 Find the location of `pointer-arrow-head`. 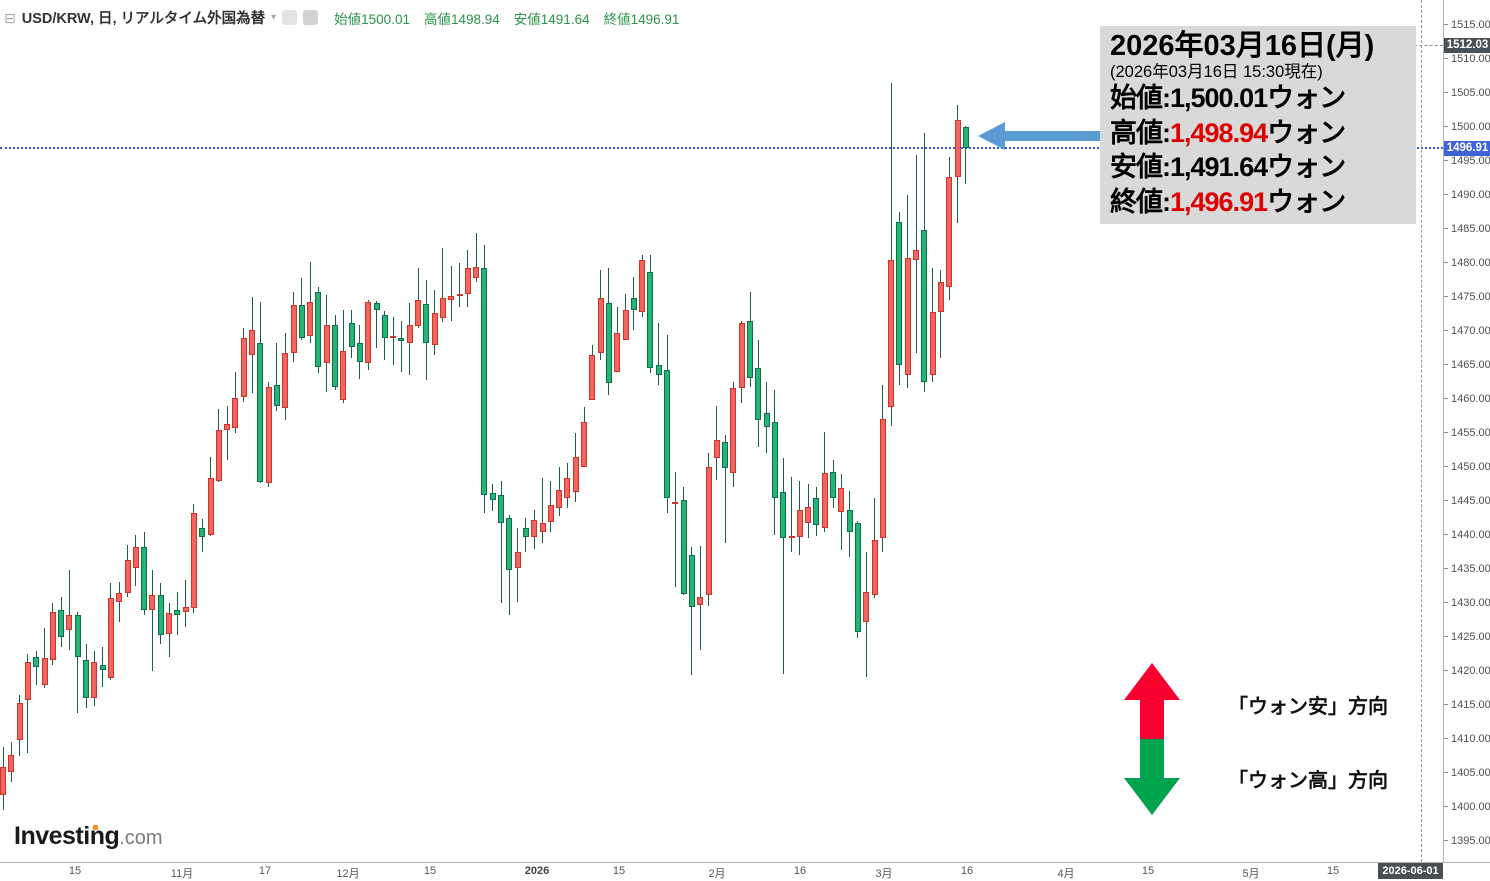

pointer-arrow-head is located at coordinates (991, 136).